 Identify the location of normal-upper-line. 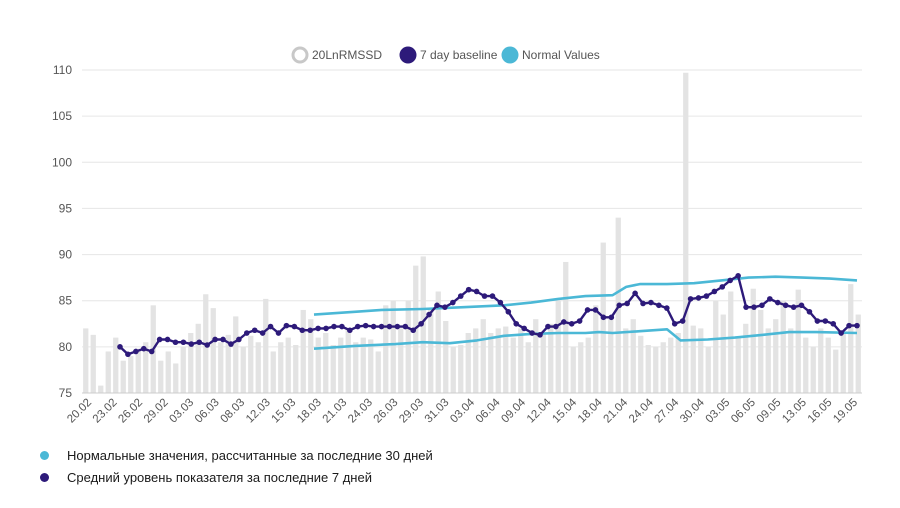
(585, 295).